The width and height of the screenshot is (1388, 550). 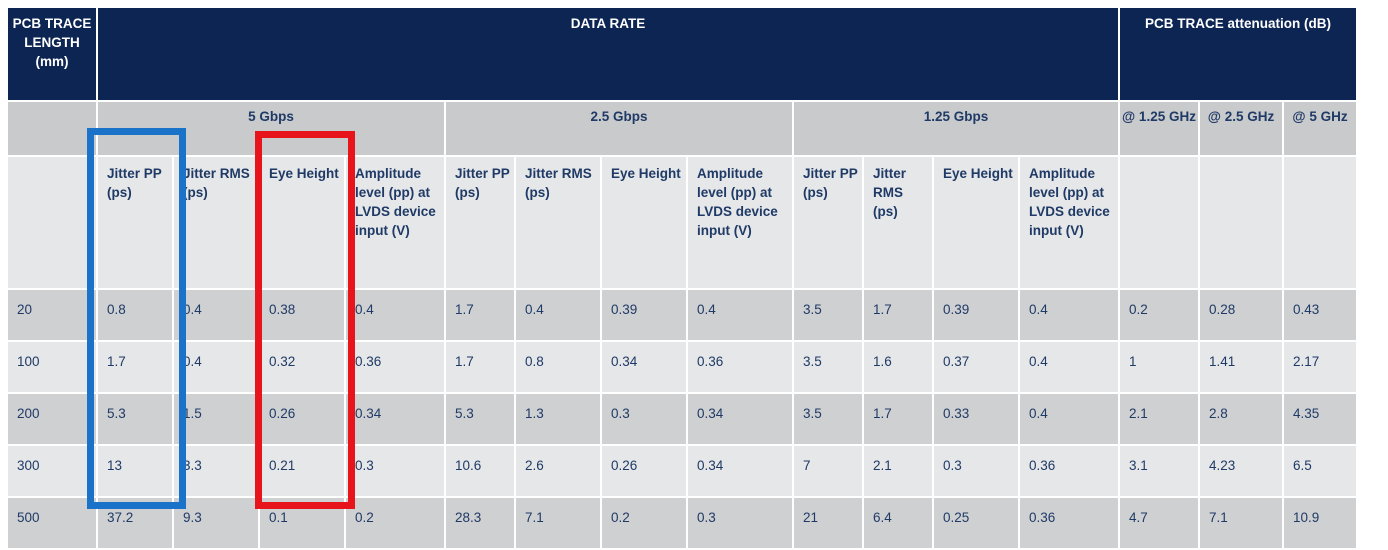 What do you see at coordinates (1241, 367) in the screenshot?
I see `table-cell: 1.41` at bounding box center [1241, 367].